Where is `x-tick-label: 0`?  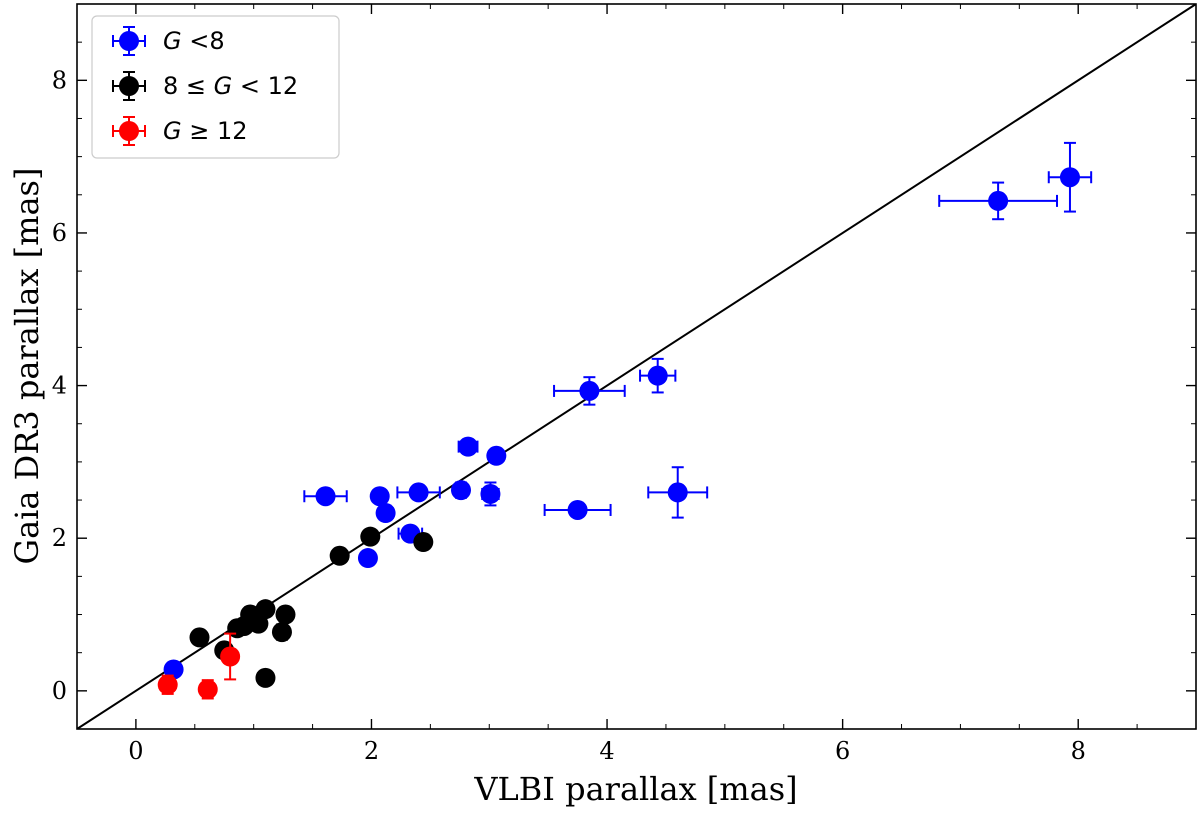
x-tick-label: 0 is located at coordinates (135, 751).